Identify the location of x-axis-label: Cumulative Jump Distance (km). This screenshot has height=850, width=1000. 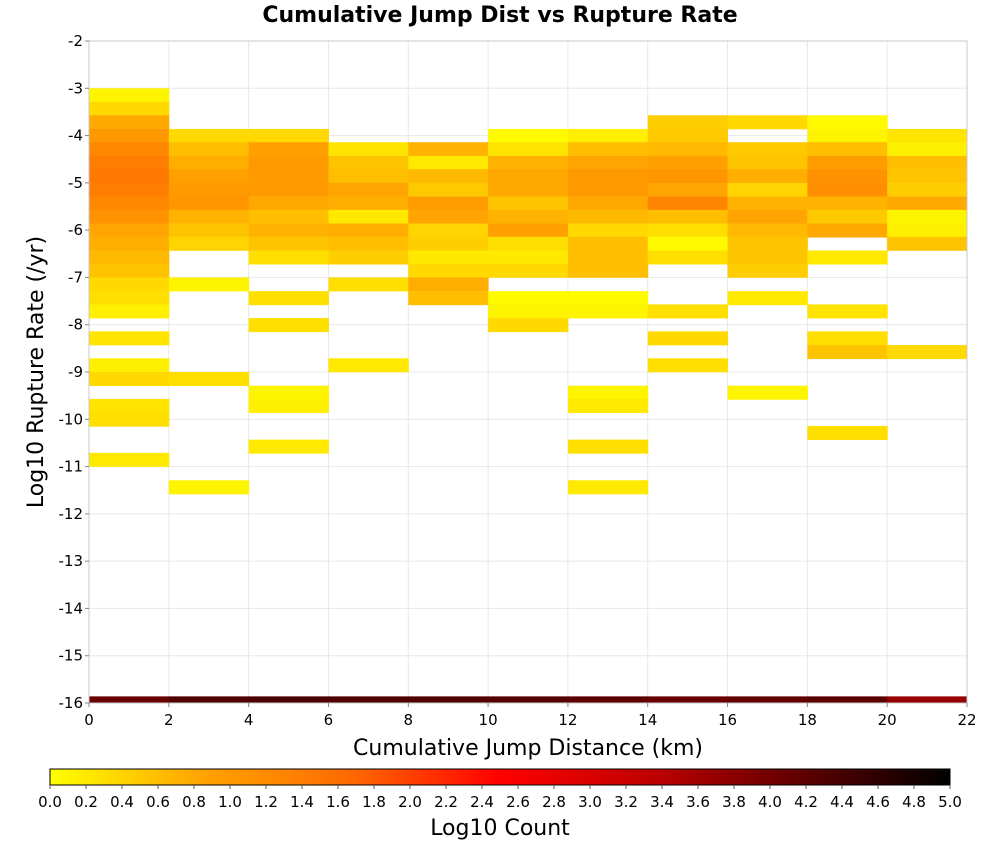
(528, 748).